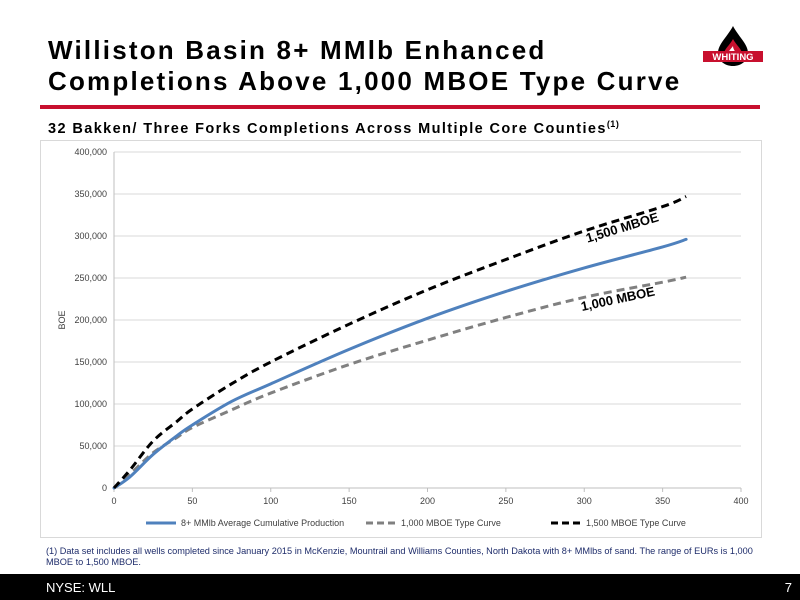  Describe the element at coordinates (90, 152) in the screenshot. I see `y-tick-label: 400,000` at that location.